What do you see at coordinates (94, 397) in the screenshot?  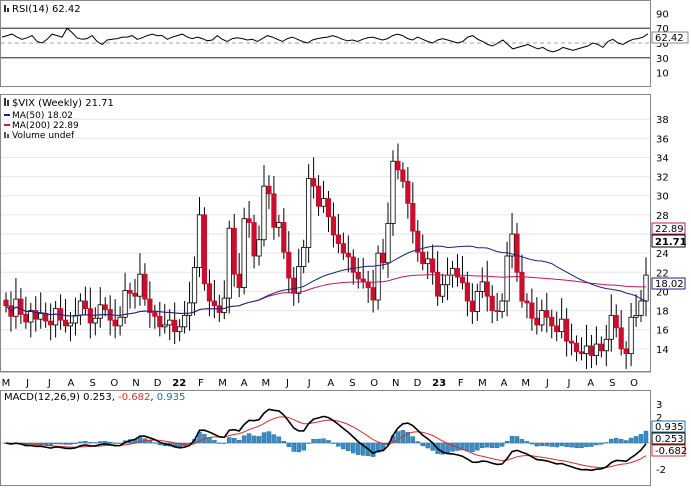 I see `macd-title: MACD(12,26,9) 0.253, -0.682, 0.935` at bounding box center [94, 397].